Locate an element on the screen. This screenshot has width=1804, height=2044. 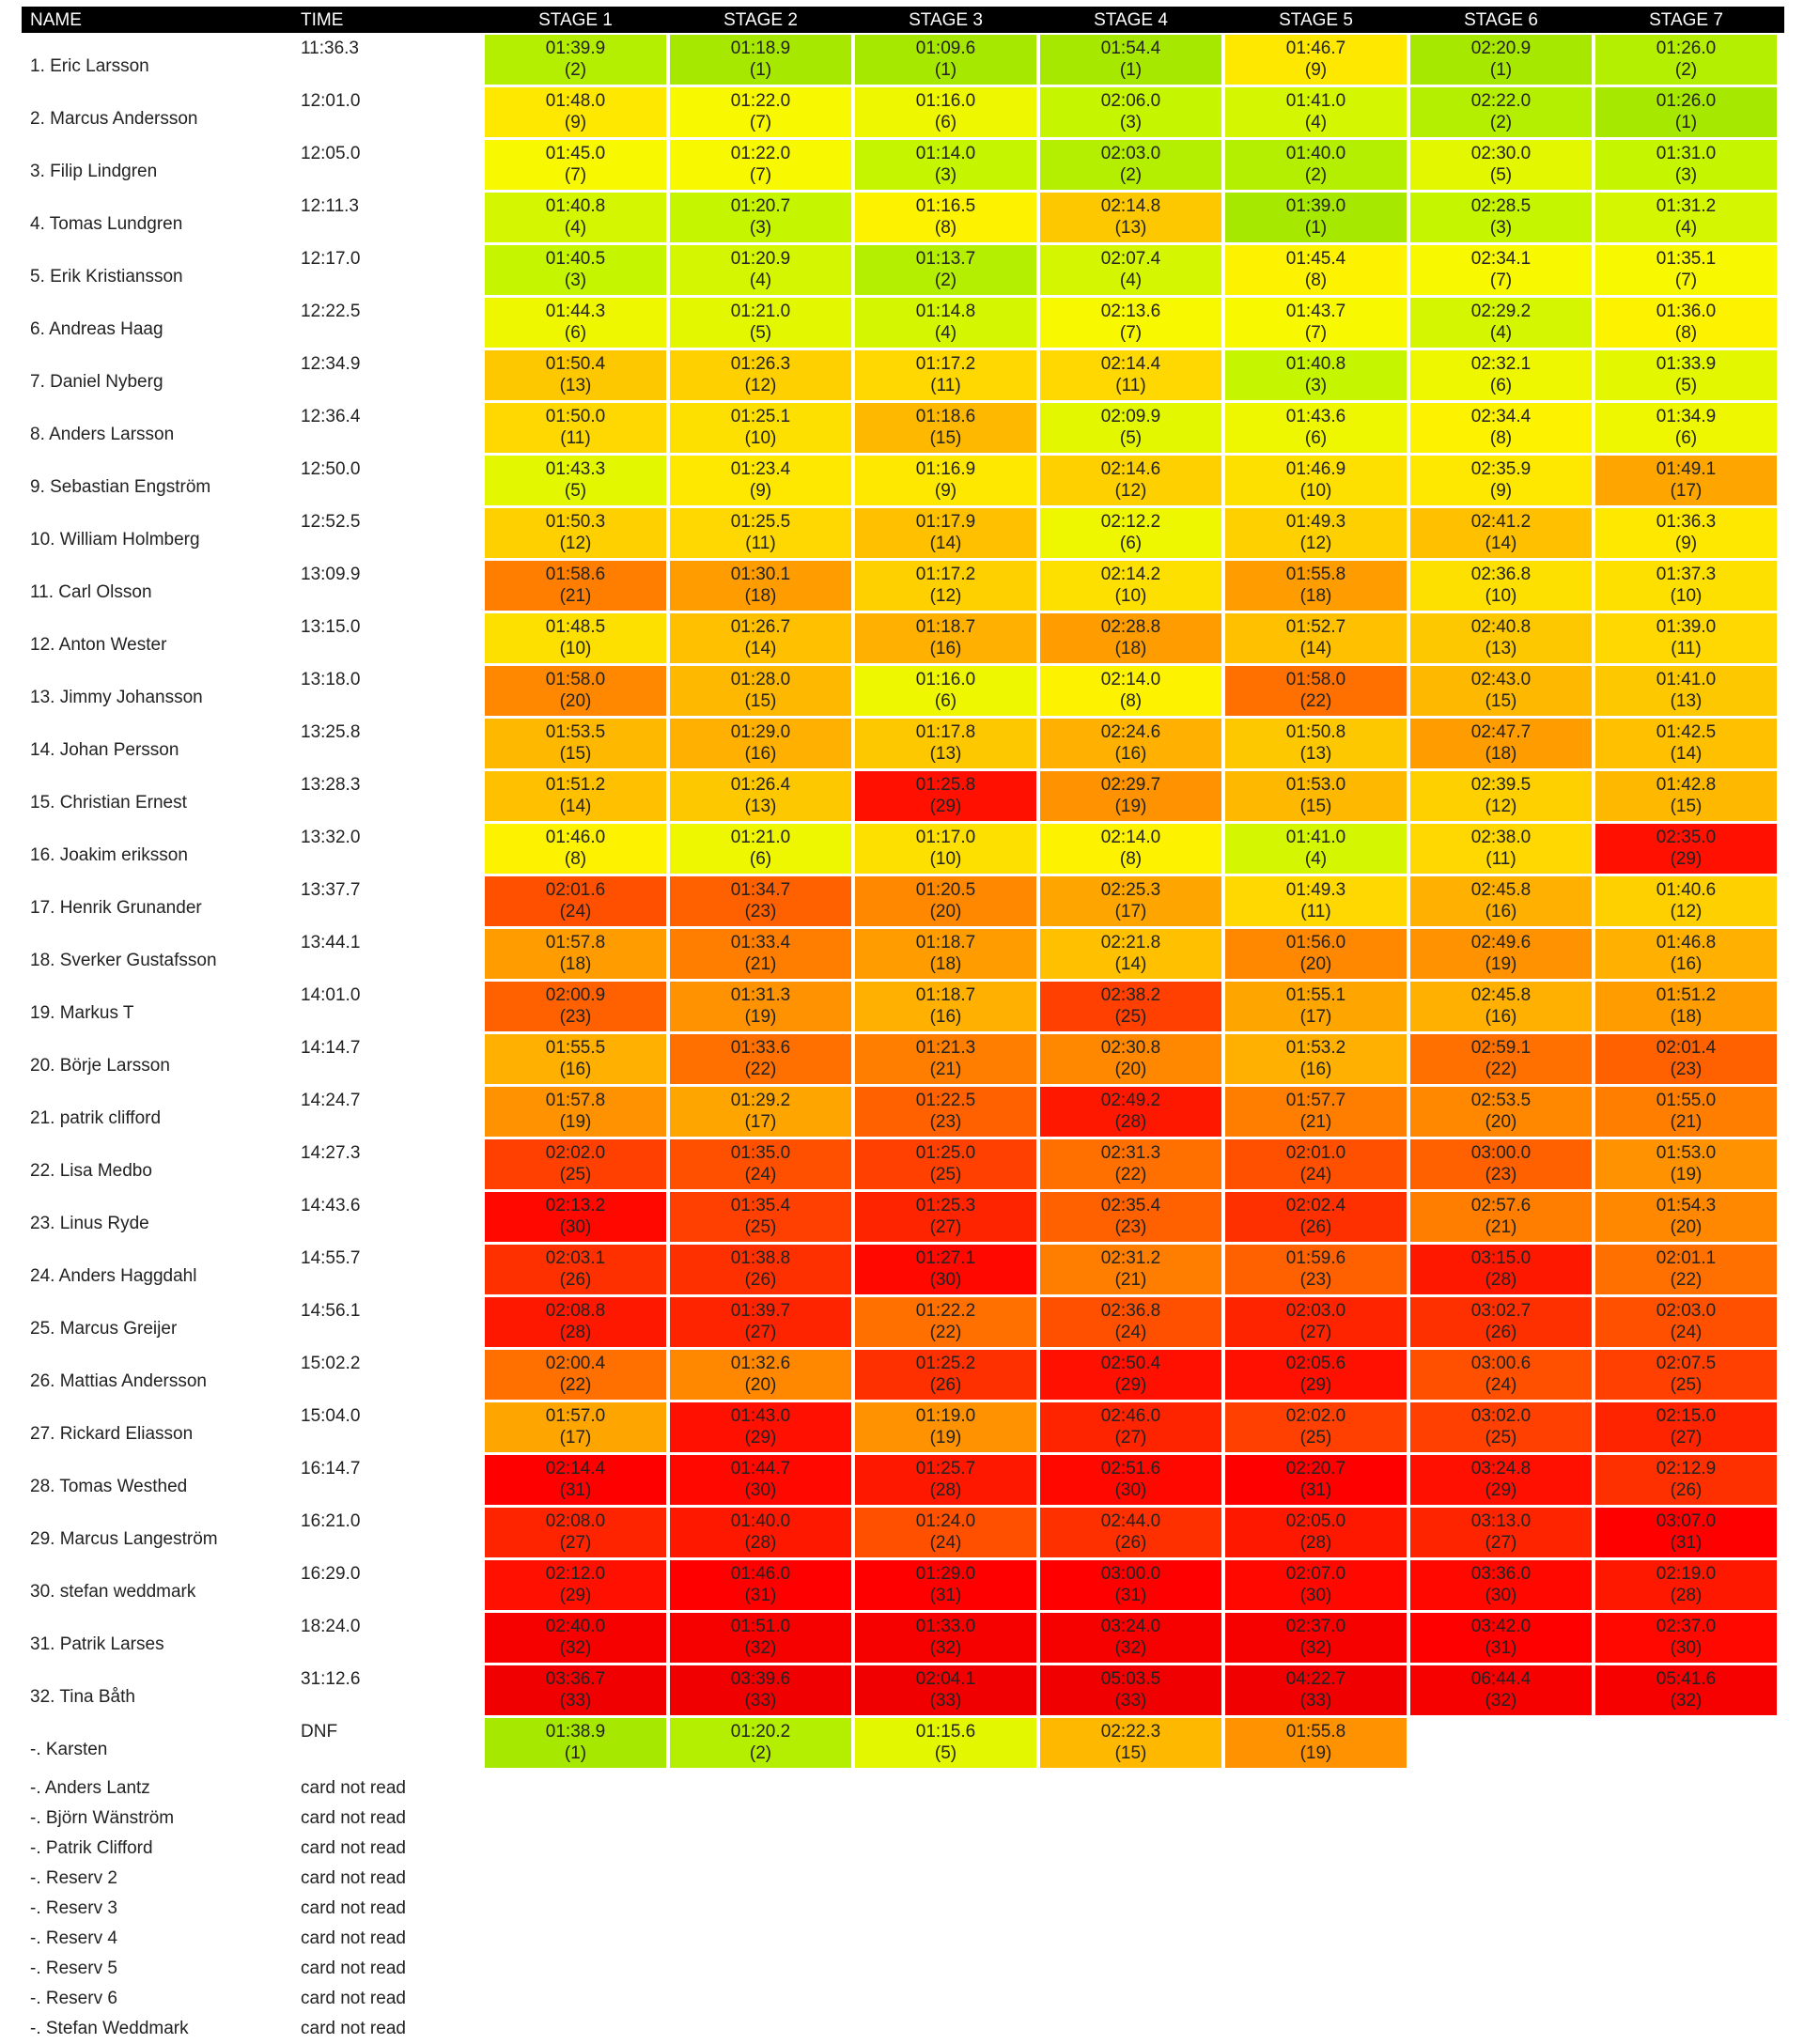
stage-time: 03:02.0 is located at coordinates (1501, 1416).